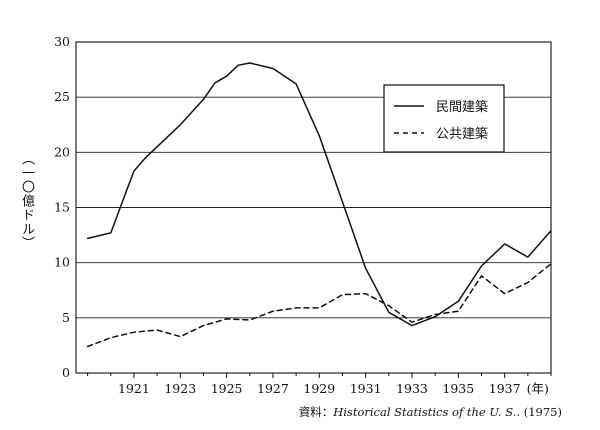  I want to click on x-tick-label-1931: 1931, so click(366, 388).